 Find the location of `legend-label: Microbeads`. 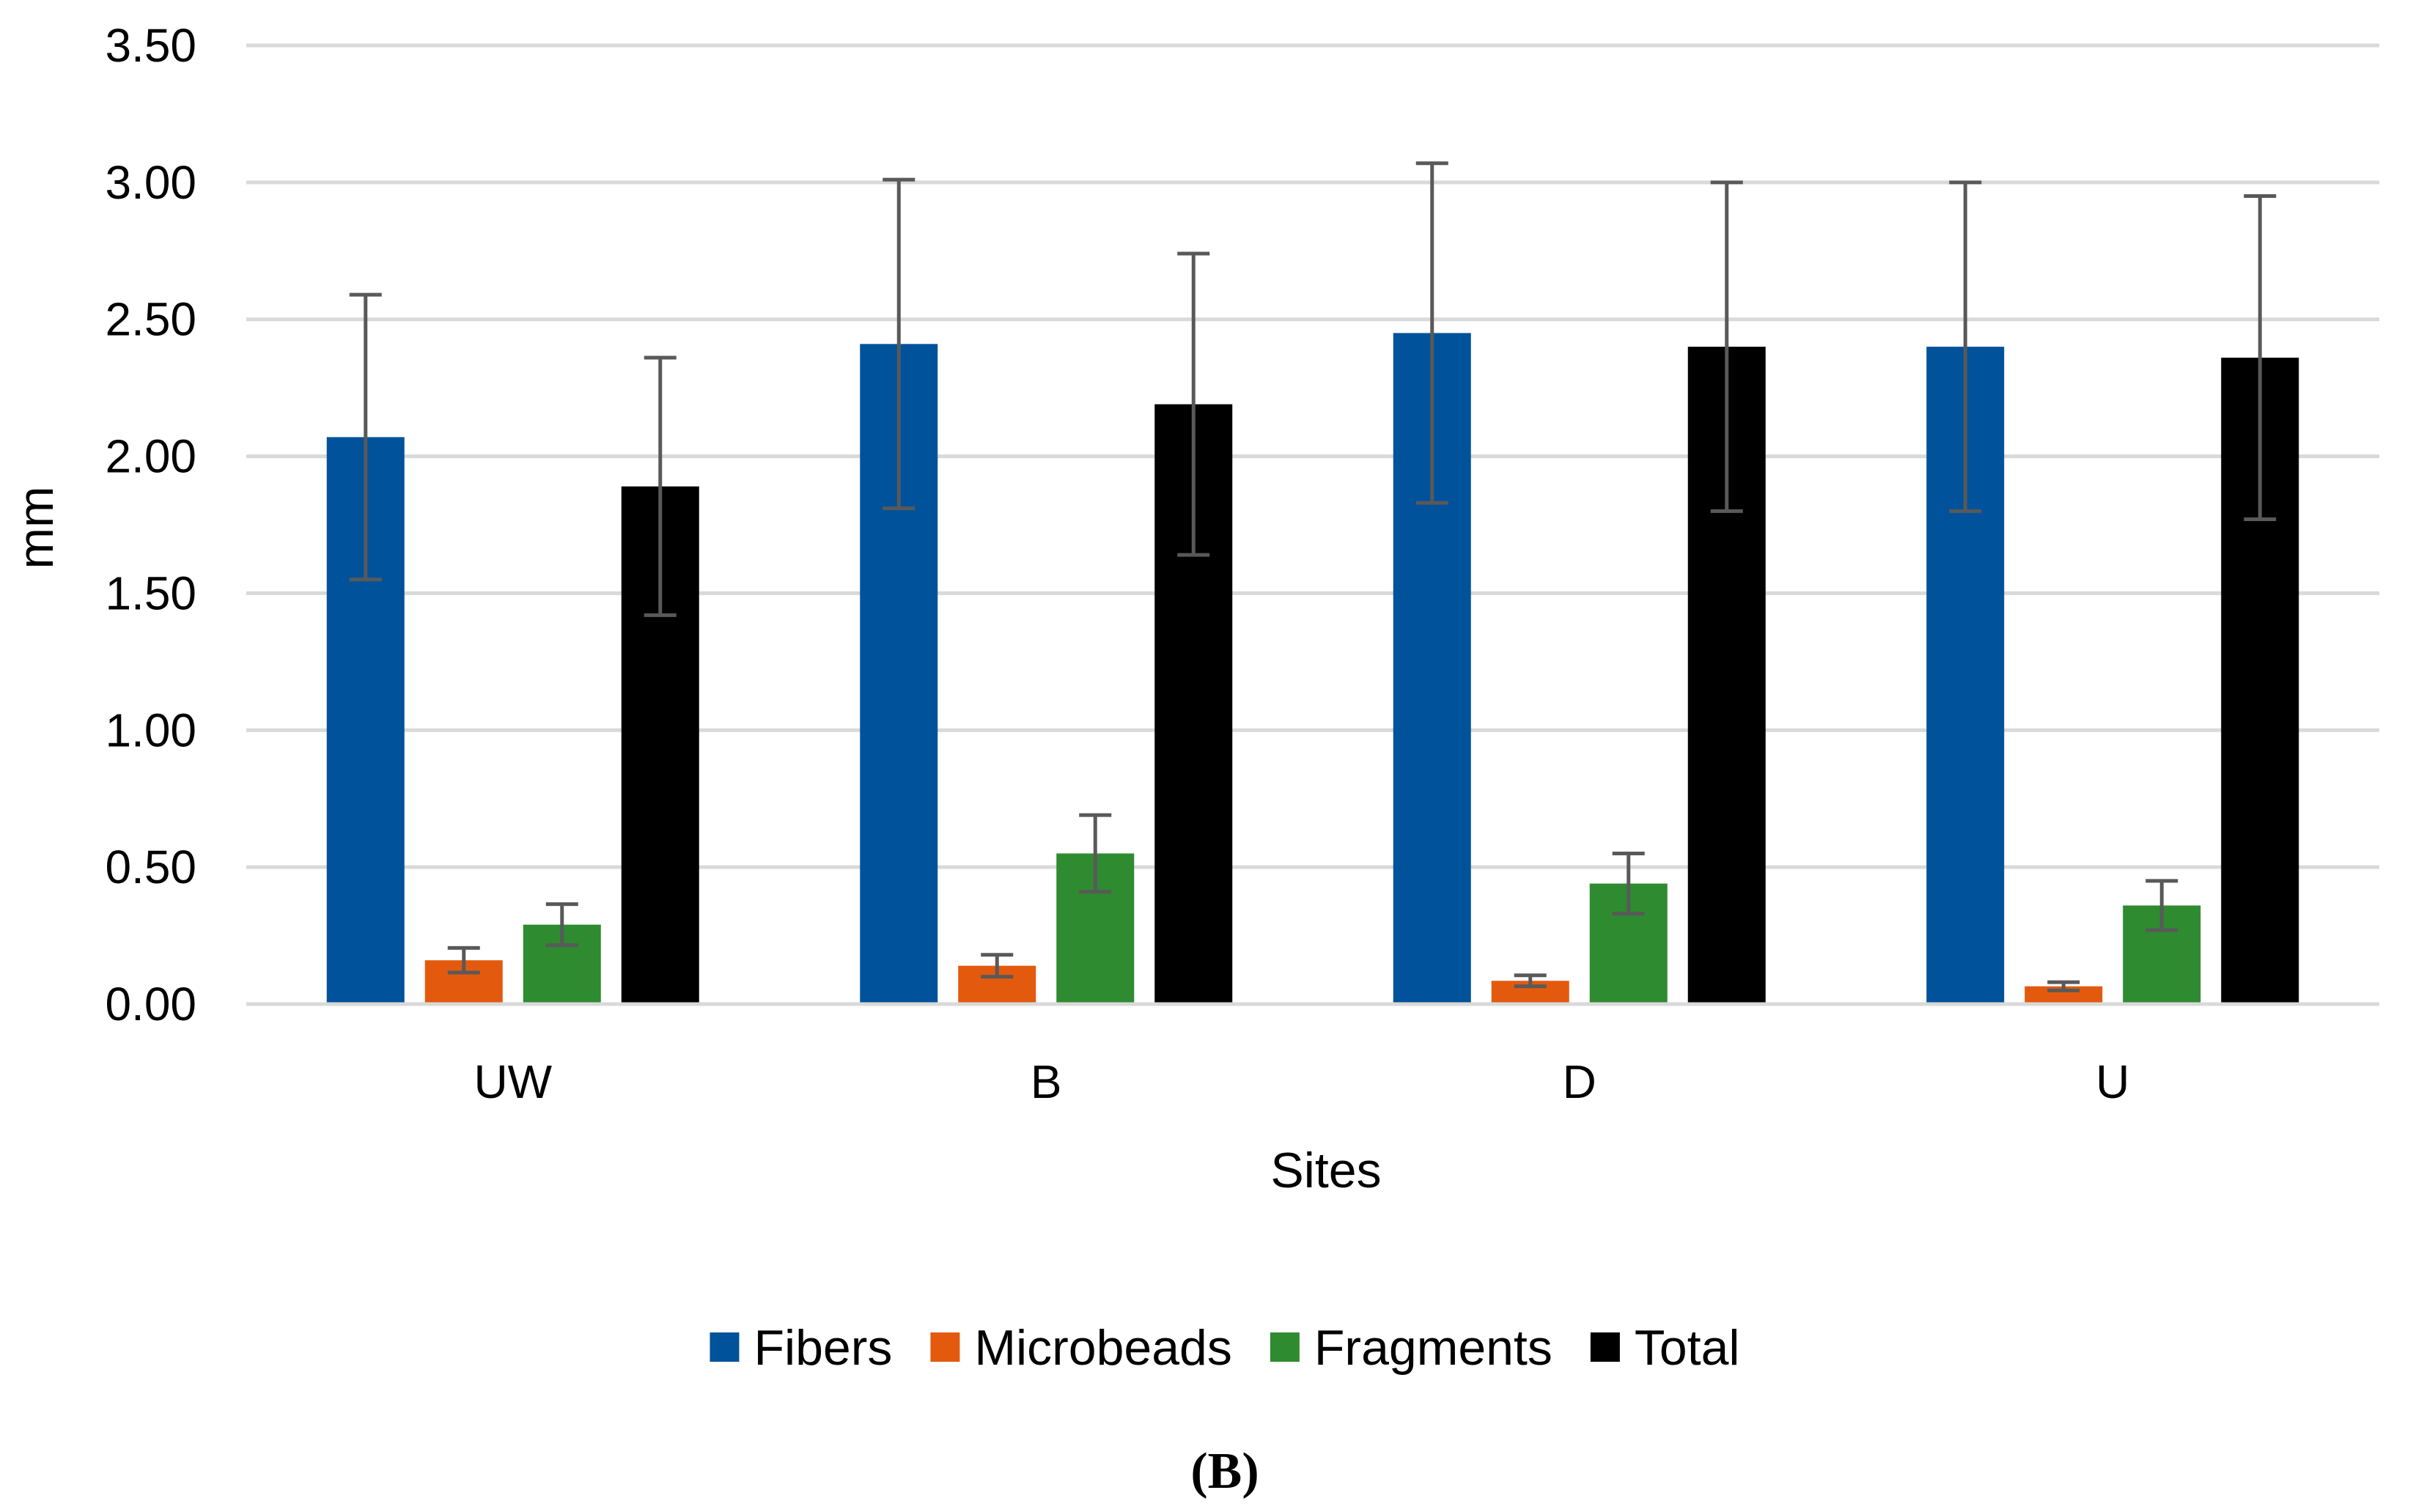

legend-label: Microbeads is located at coordinates (1103, 1348).